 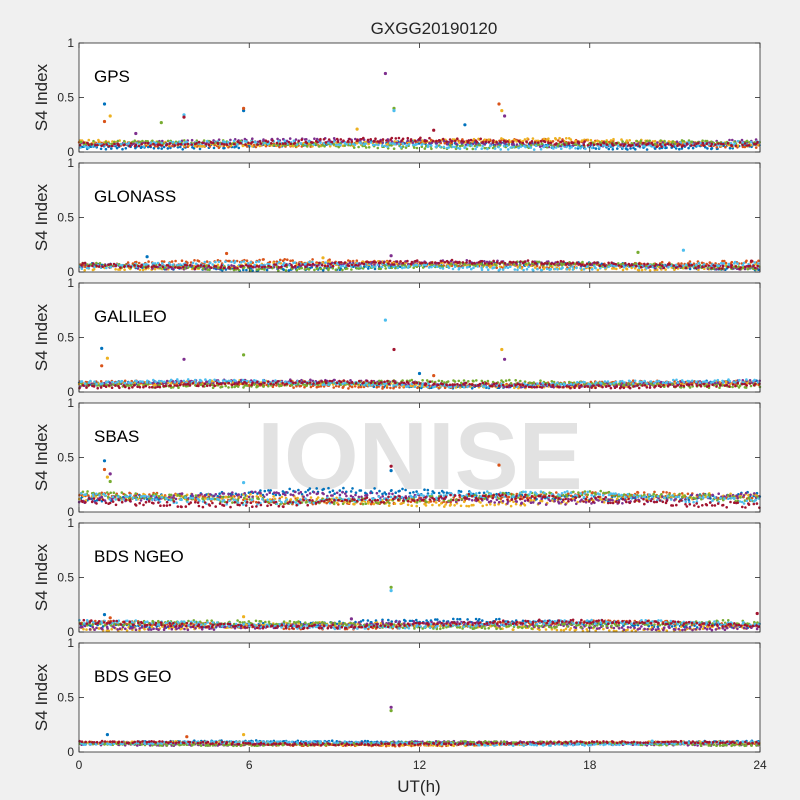 I want to click on panel-label: GPS, so click(x=112, y=76).